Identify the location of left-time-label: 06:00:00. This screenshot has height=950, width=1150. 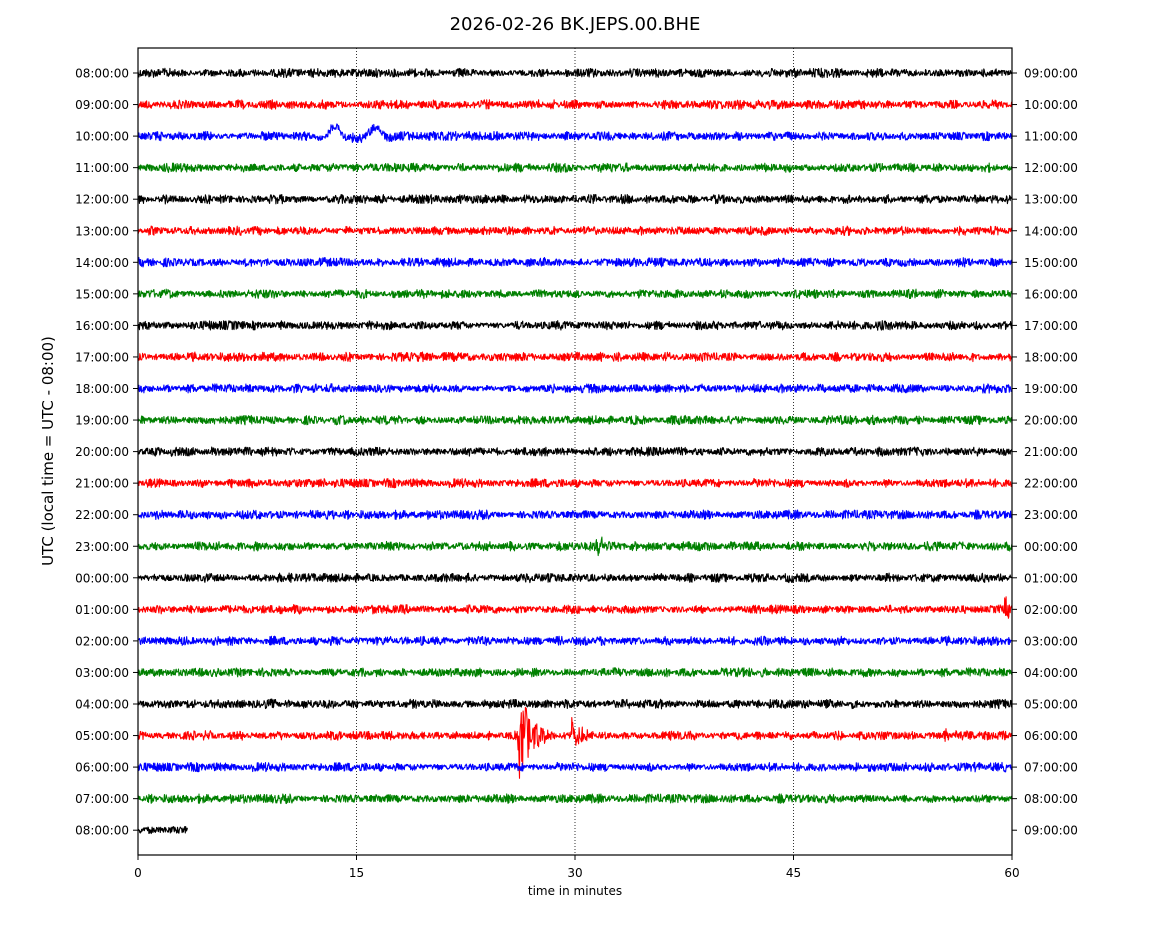
(102, 768).